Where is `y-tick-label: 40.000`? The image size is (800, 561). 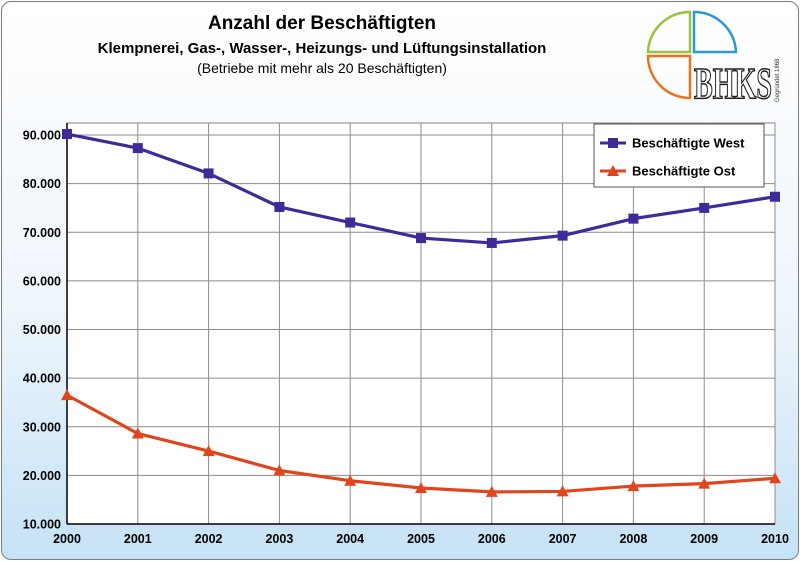
y-tick-label: 40.000 is located at coordinates (42, 379).